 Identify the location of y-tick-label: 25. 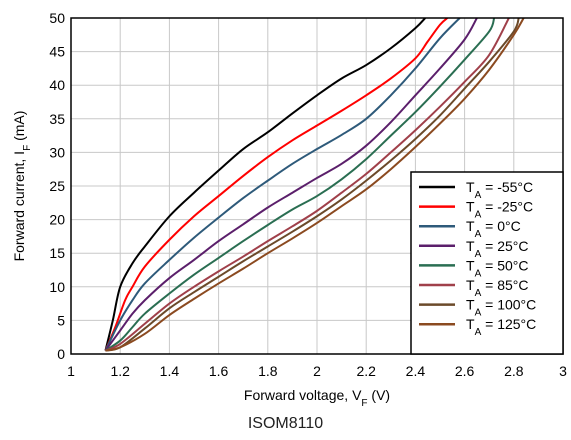
(57, 186).